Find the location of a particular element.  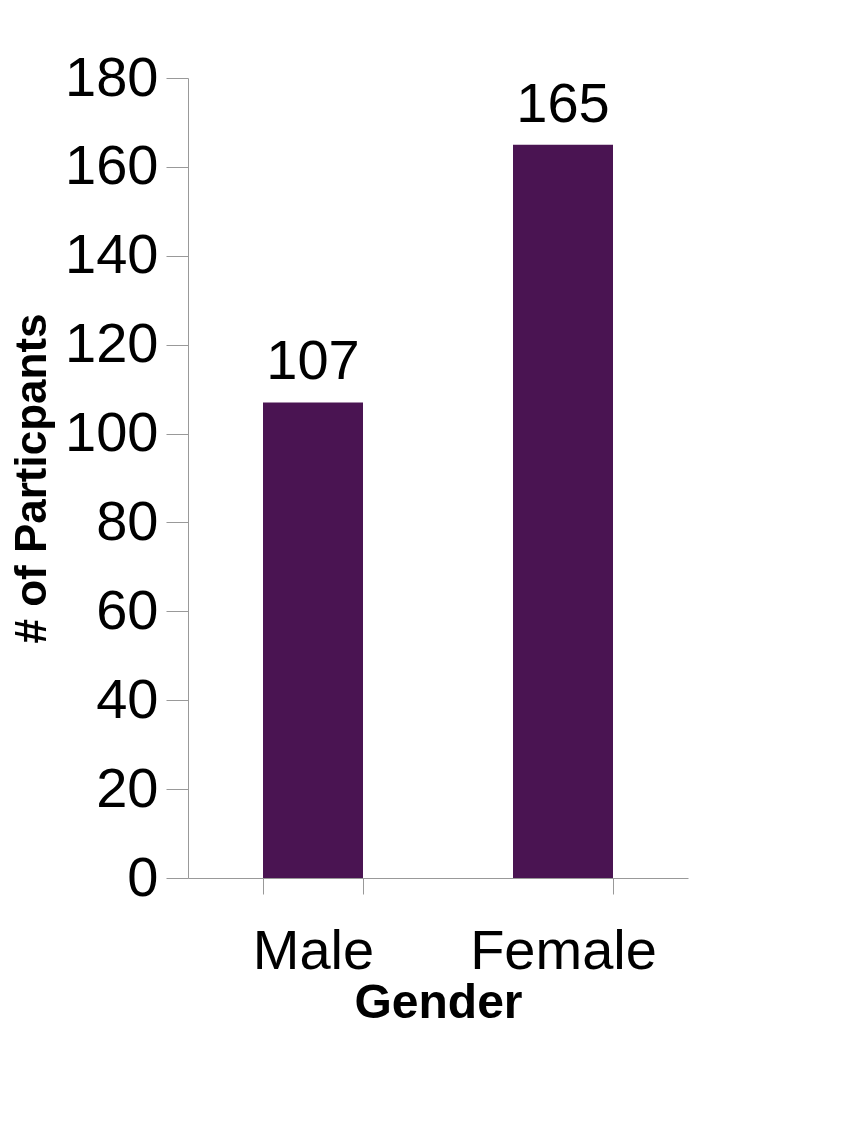

y-tick-label: 180 is located at coordinates (112, 76).